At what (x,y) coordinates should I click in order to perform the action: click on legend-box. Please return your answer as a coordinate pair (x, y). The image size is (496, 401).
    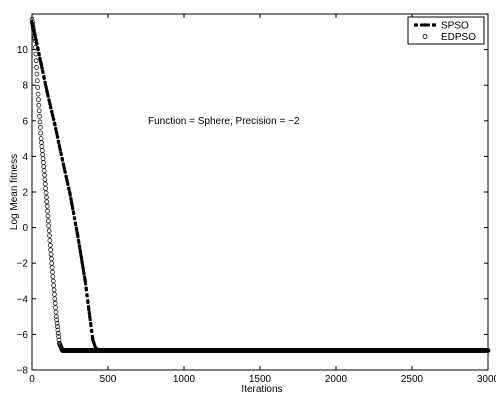
    Looking at the image, I should click on (446, 30).